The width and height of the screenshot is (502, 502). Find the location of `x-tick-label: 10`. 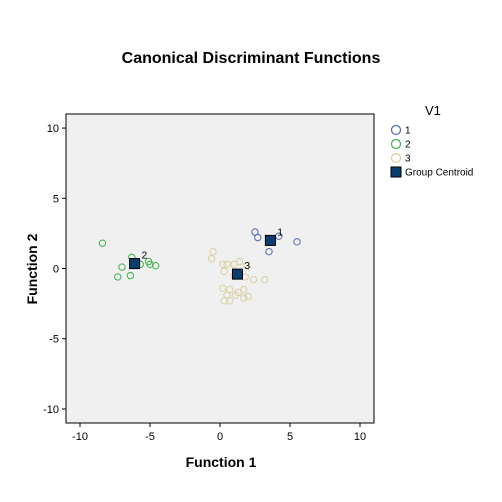

x-tick-label: 10 is located at coordinates (360, 437).